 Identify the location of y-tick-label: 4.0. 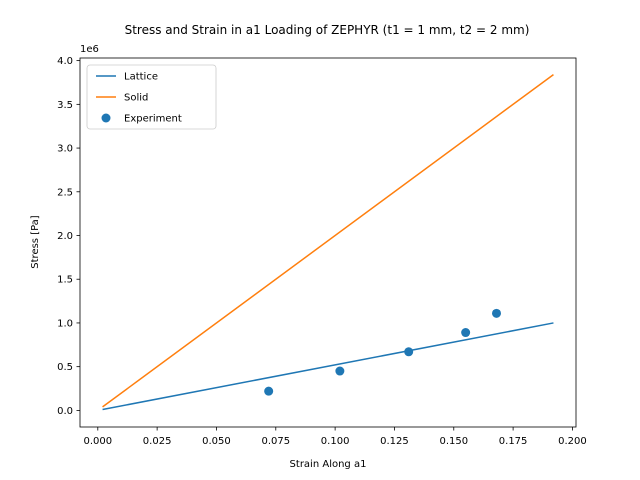
(65, 61).